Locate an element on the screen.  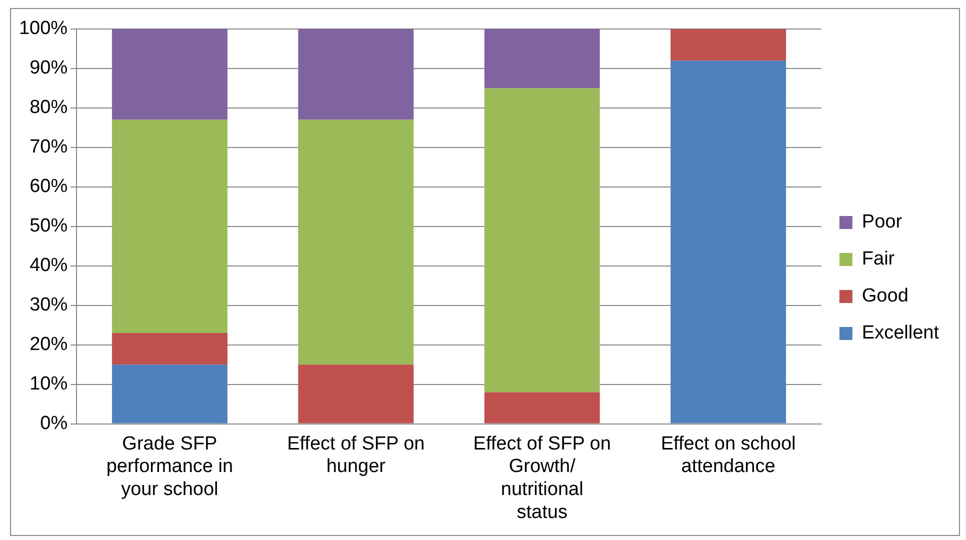
x-tick-label: Effect of SFP on hunger is located at coordinates (356, 455).